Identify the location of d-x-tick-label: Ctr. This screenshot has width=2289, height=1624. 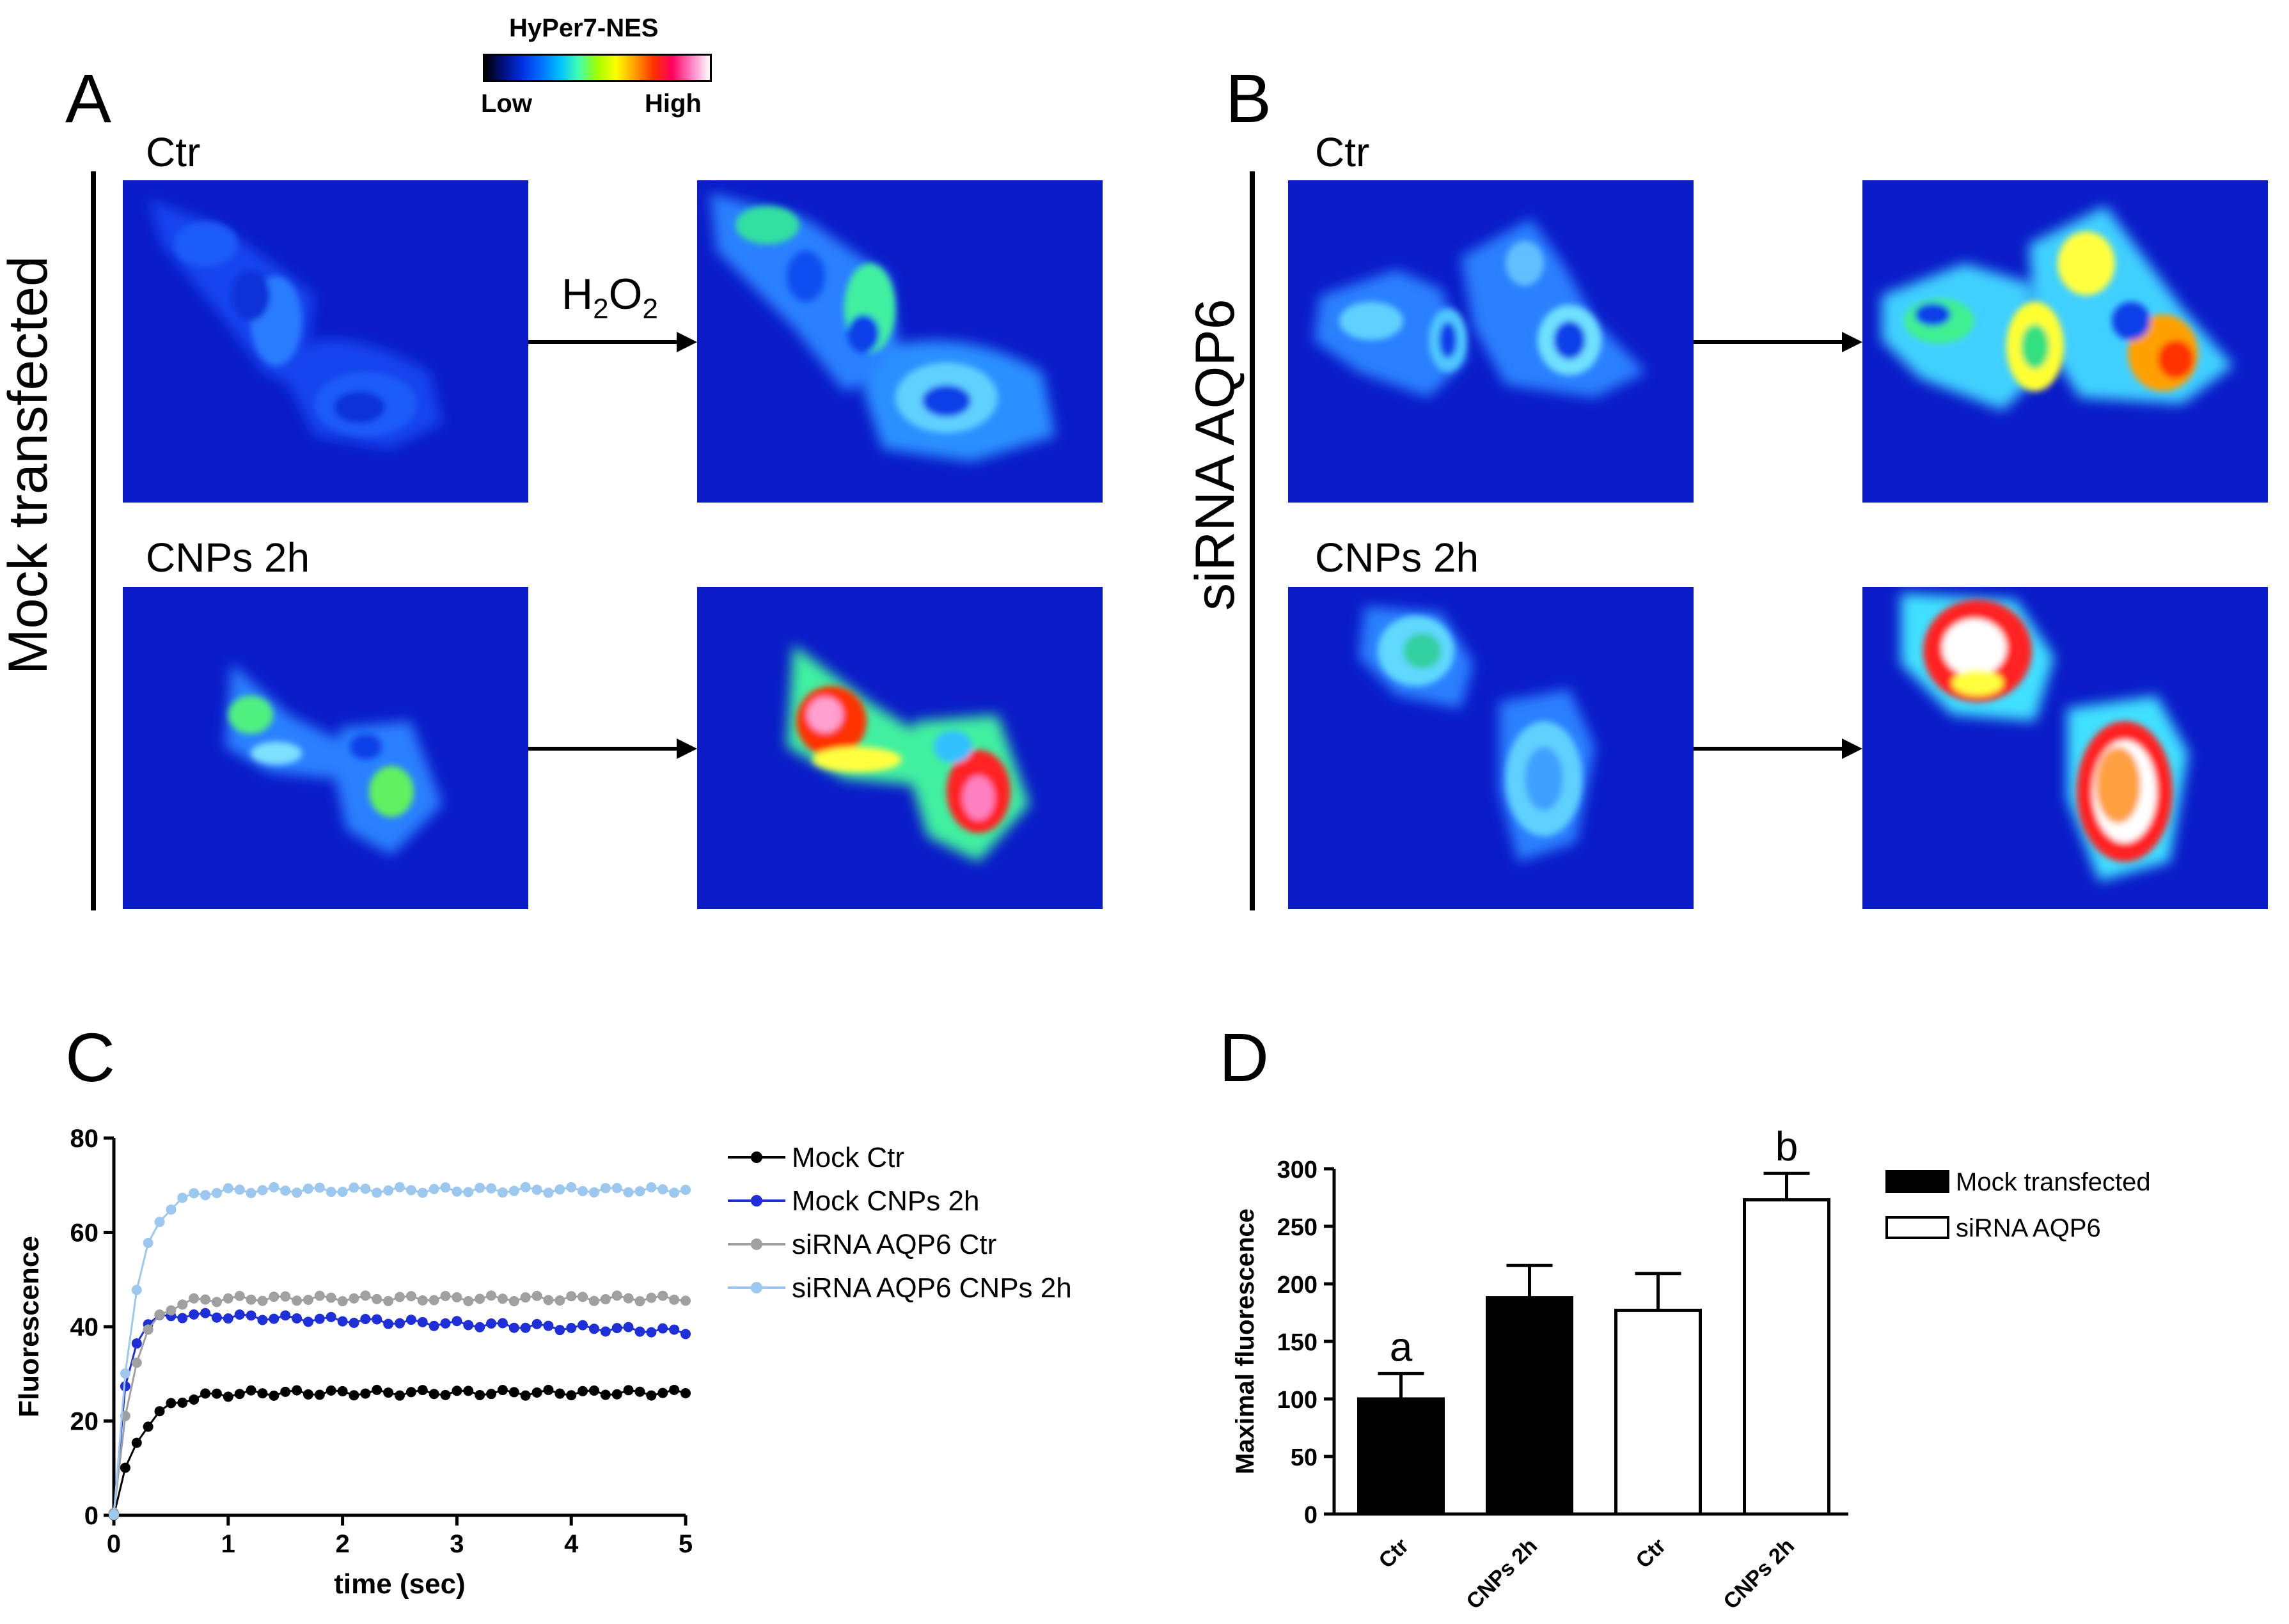
(1394, 1553).